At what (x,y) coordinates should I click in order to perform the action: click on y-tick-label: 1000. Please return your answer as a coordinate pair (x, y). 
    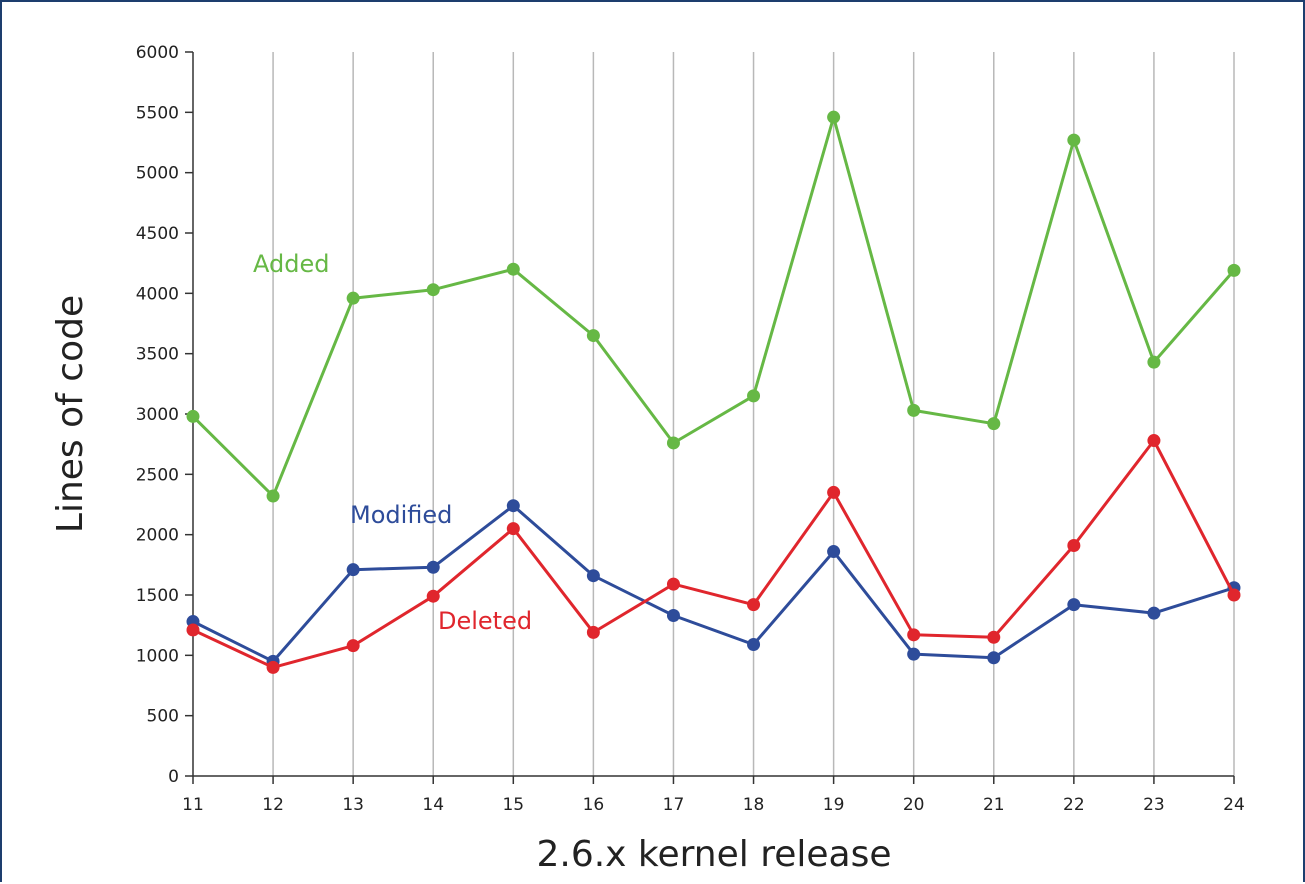
    Looking at the image, I should click on (157, 656).